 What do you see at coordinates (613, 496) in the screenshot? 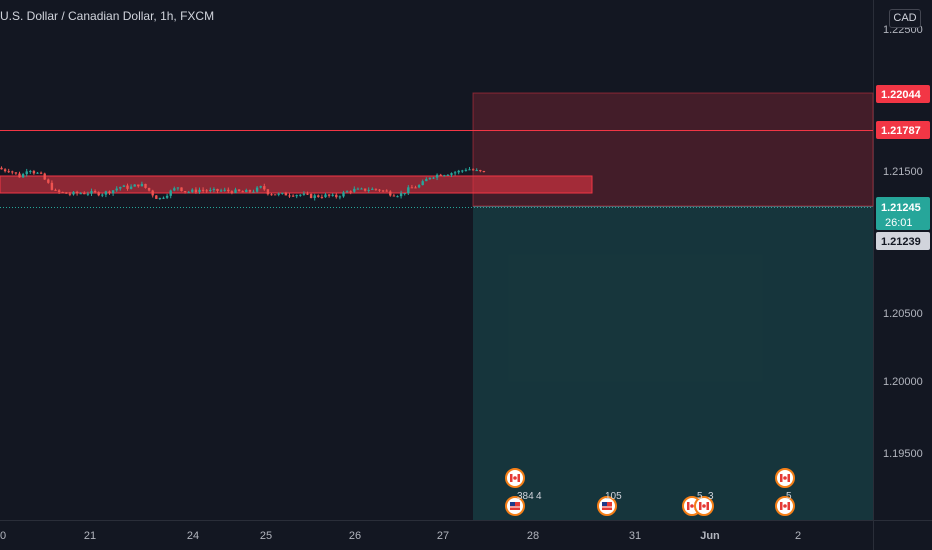
I see `event-count: 105` at bounding box center [613, 496].